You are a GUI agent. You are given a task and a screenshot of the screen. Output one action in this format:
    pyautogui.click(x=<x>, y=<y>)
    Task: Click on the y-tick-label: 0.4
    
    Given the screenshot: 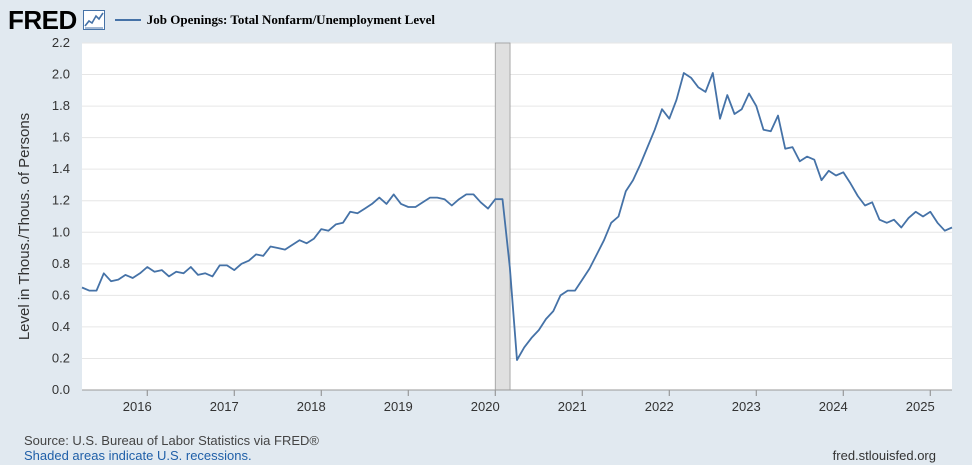 What is the action you would take?
    pyautogui.click(x=61, y=326)
    